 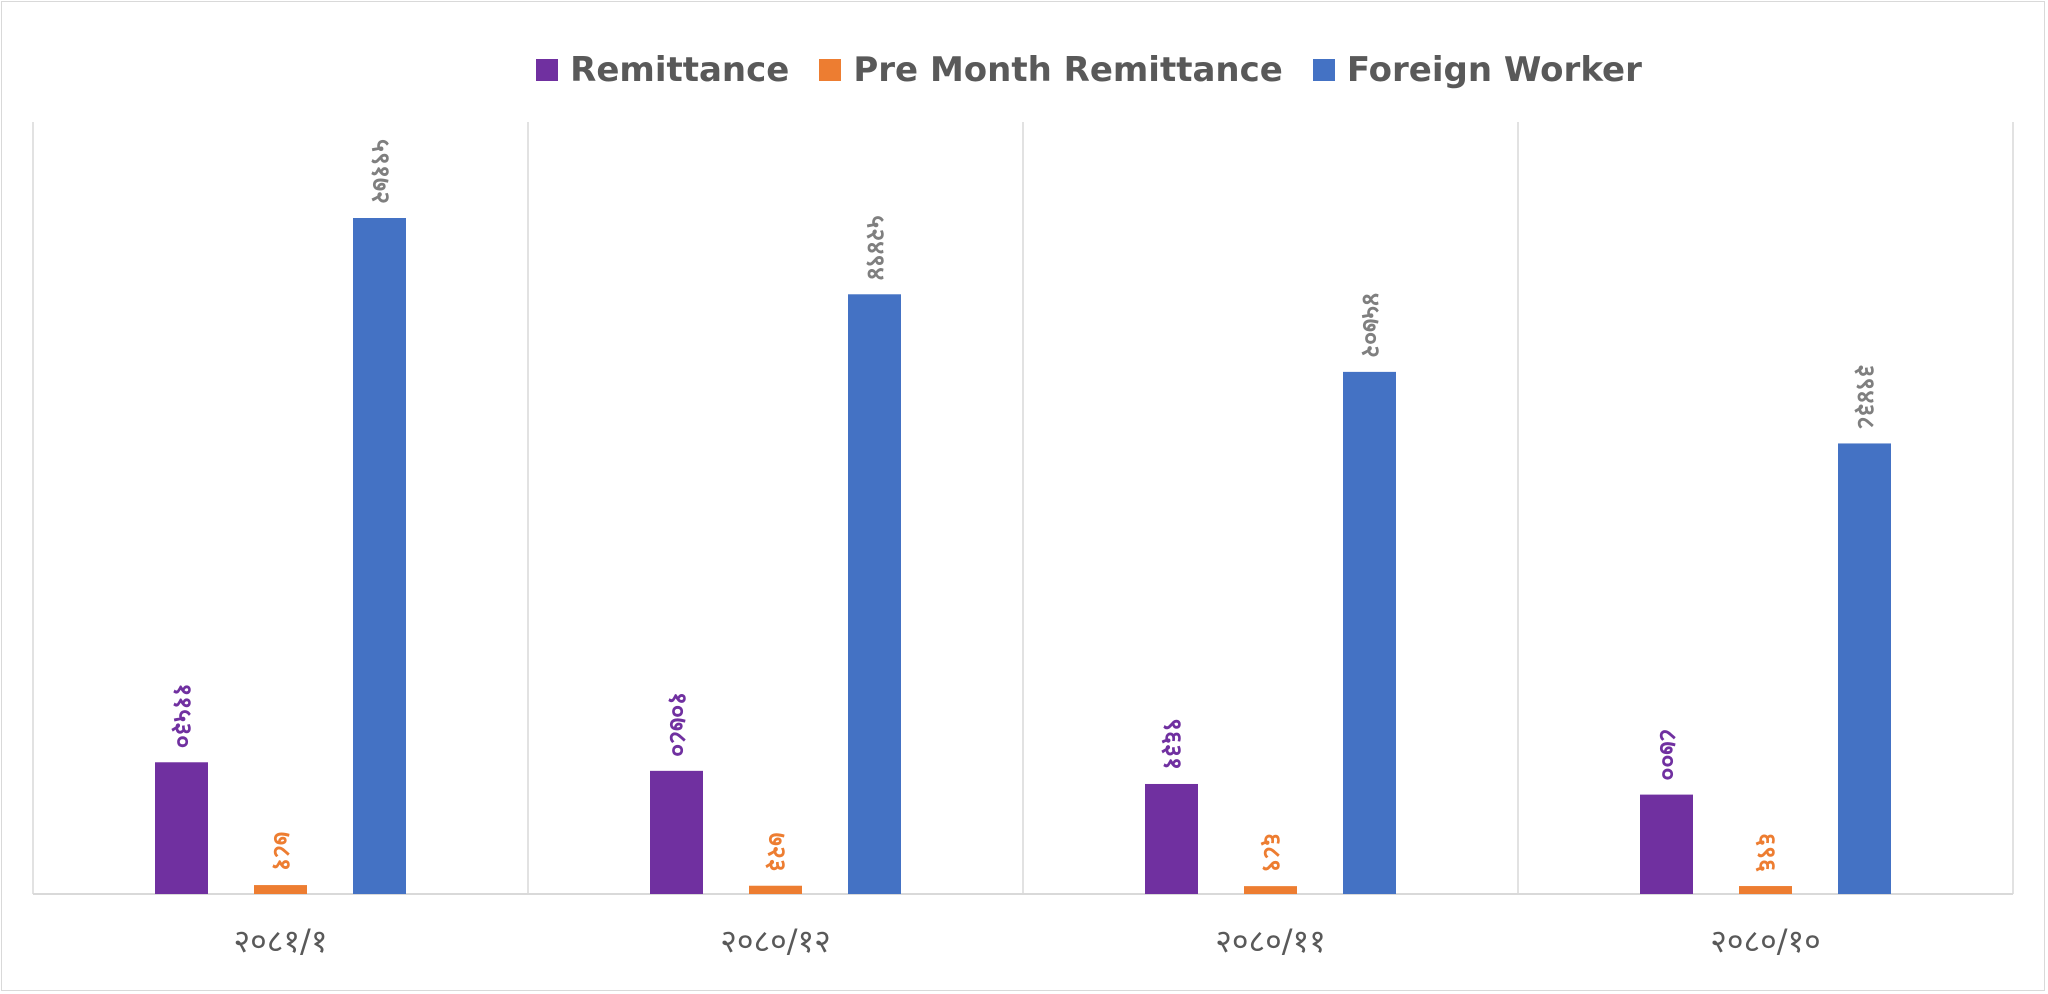 I want to click on data-label: ७८१, so click(x=282, y=851).